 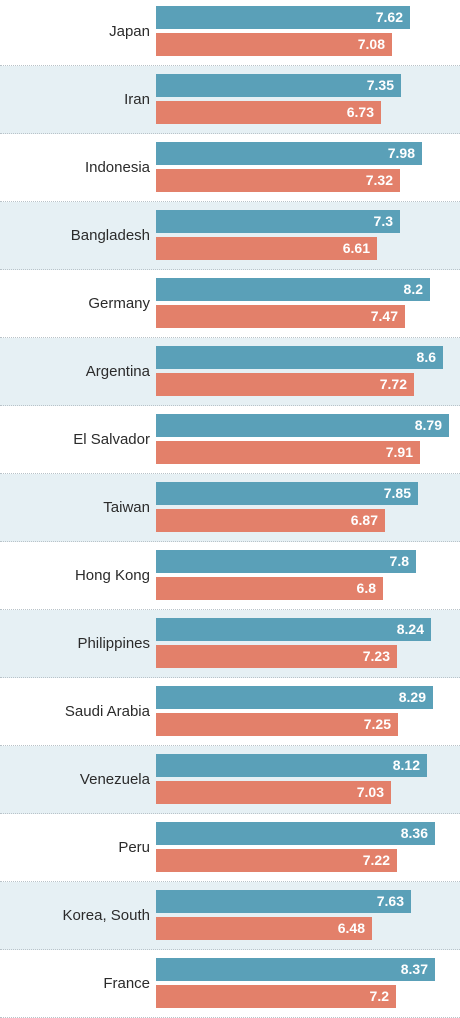 I want to click on data-label: 7.47, so click(x=384, y=316).